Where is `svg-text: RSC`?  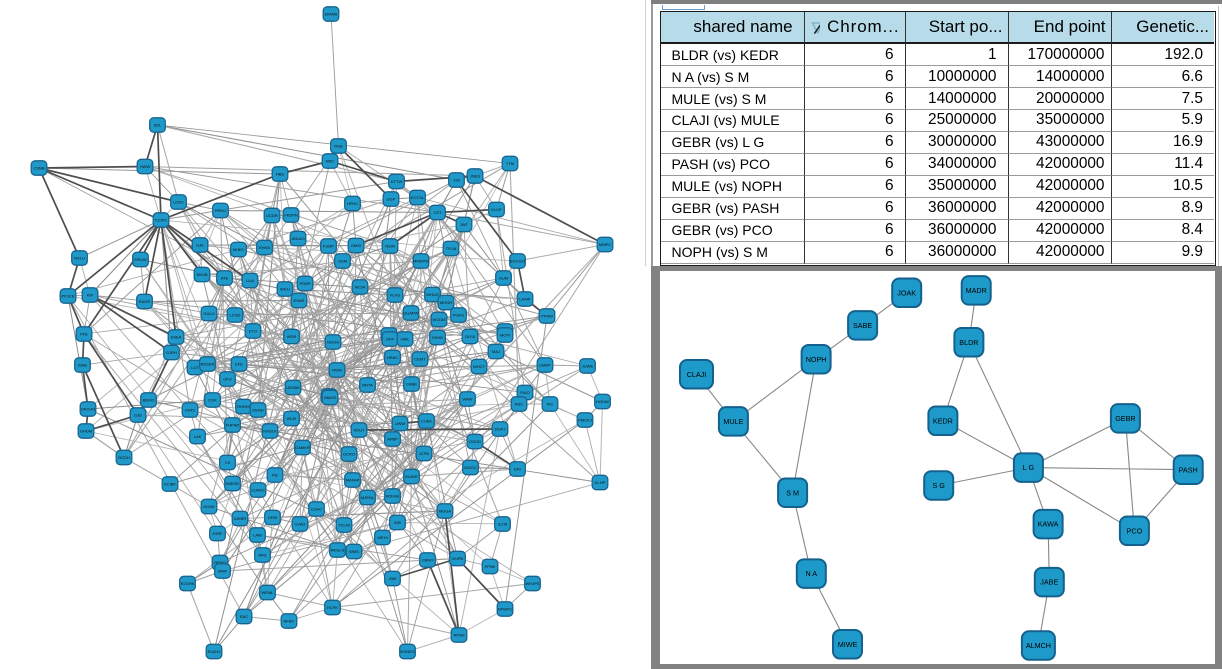 svg-text: RSC is located at coordinates (519, 404).